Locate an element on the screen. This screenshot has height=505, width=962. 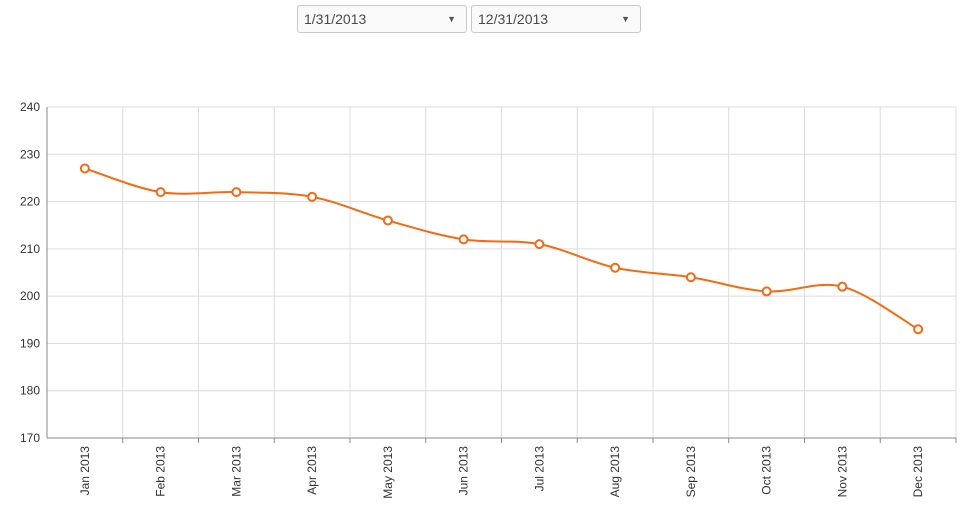
start-date-value: 1/31/2013 is located at coordinates (335, 19).